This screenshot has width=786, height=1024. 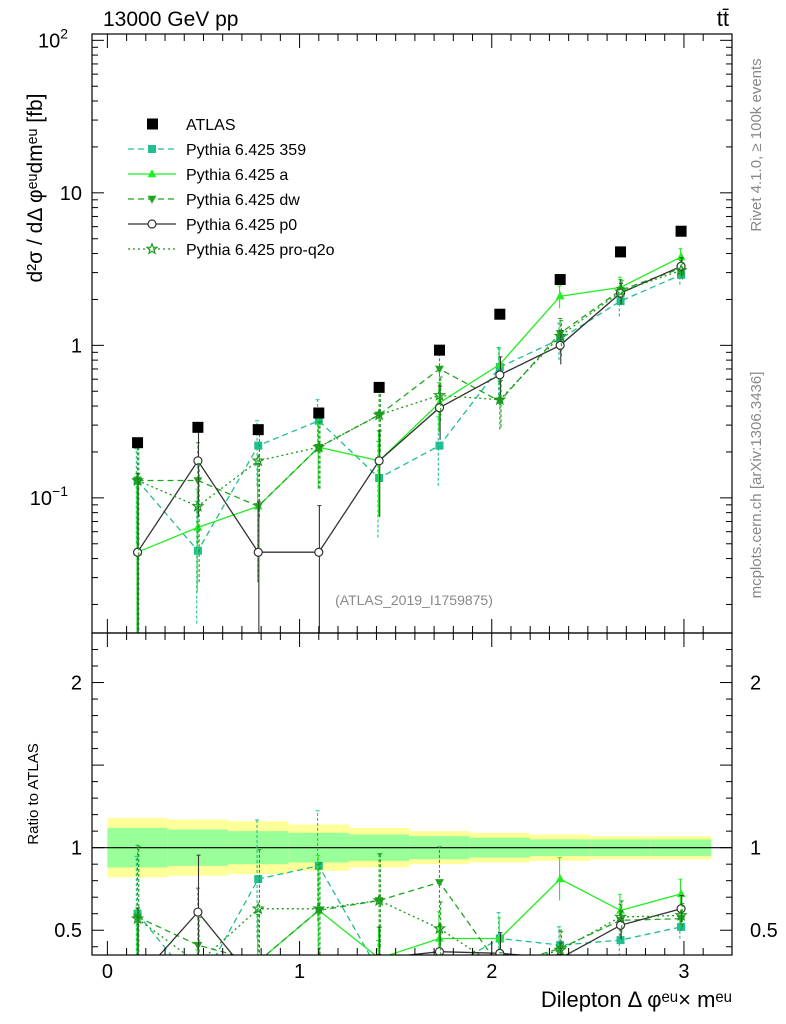 What do you see at coordinates (237, 175) in the screenshot?
I see `legend-label-pa: Pythia 6.425 a` at bounding box center [237, 175].